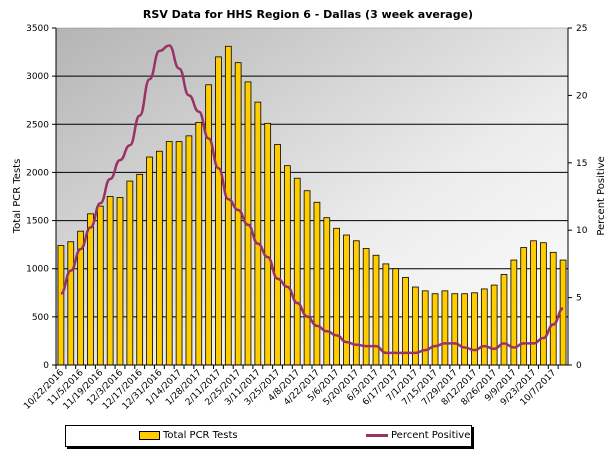 This screenshot has height=462, width=616. What do you see at coordinates (601, 195) in the screenshot?
I see `y2-axis-title: Percent Positive` at bounding box center [601, 195].